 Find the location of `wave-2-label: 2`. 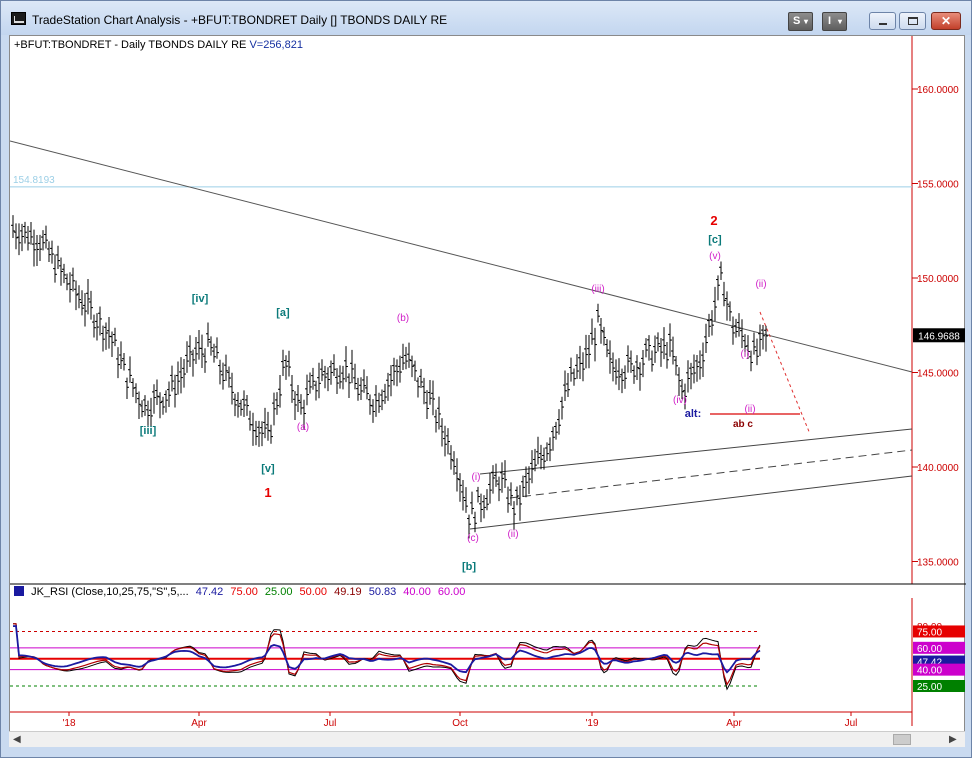

wave-2-label: 2 is located at coordinates (713, 220).